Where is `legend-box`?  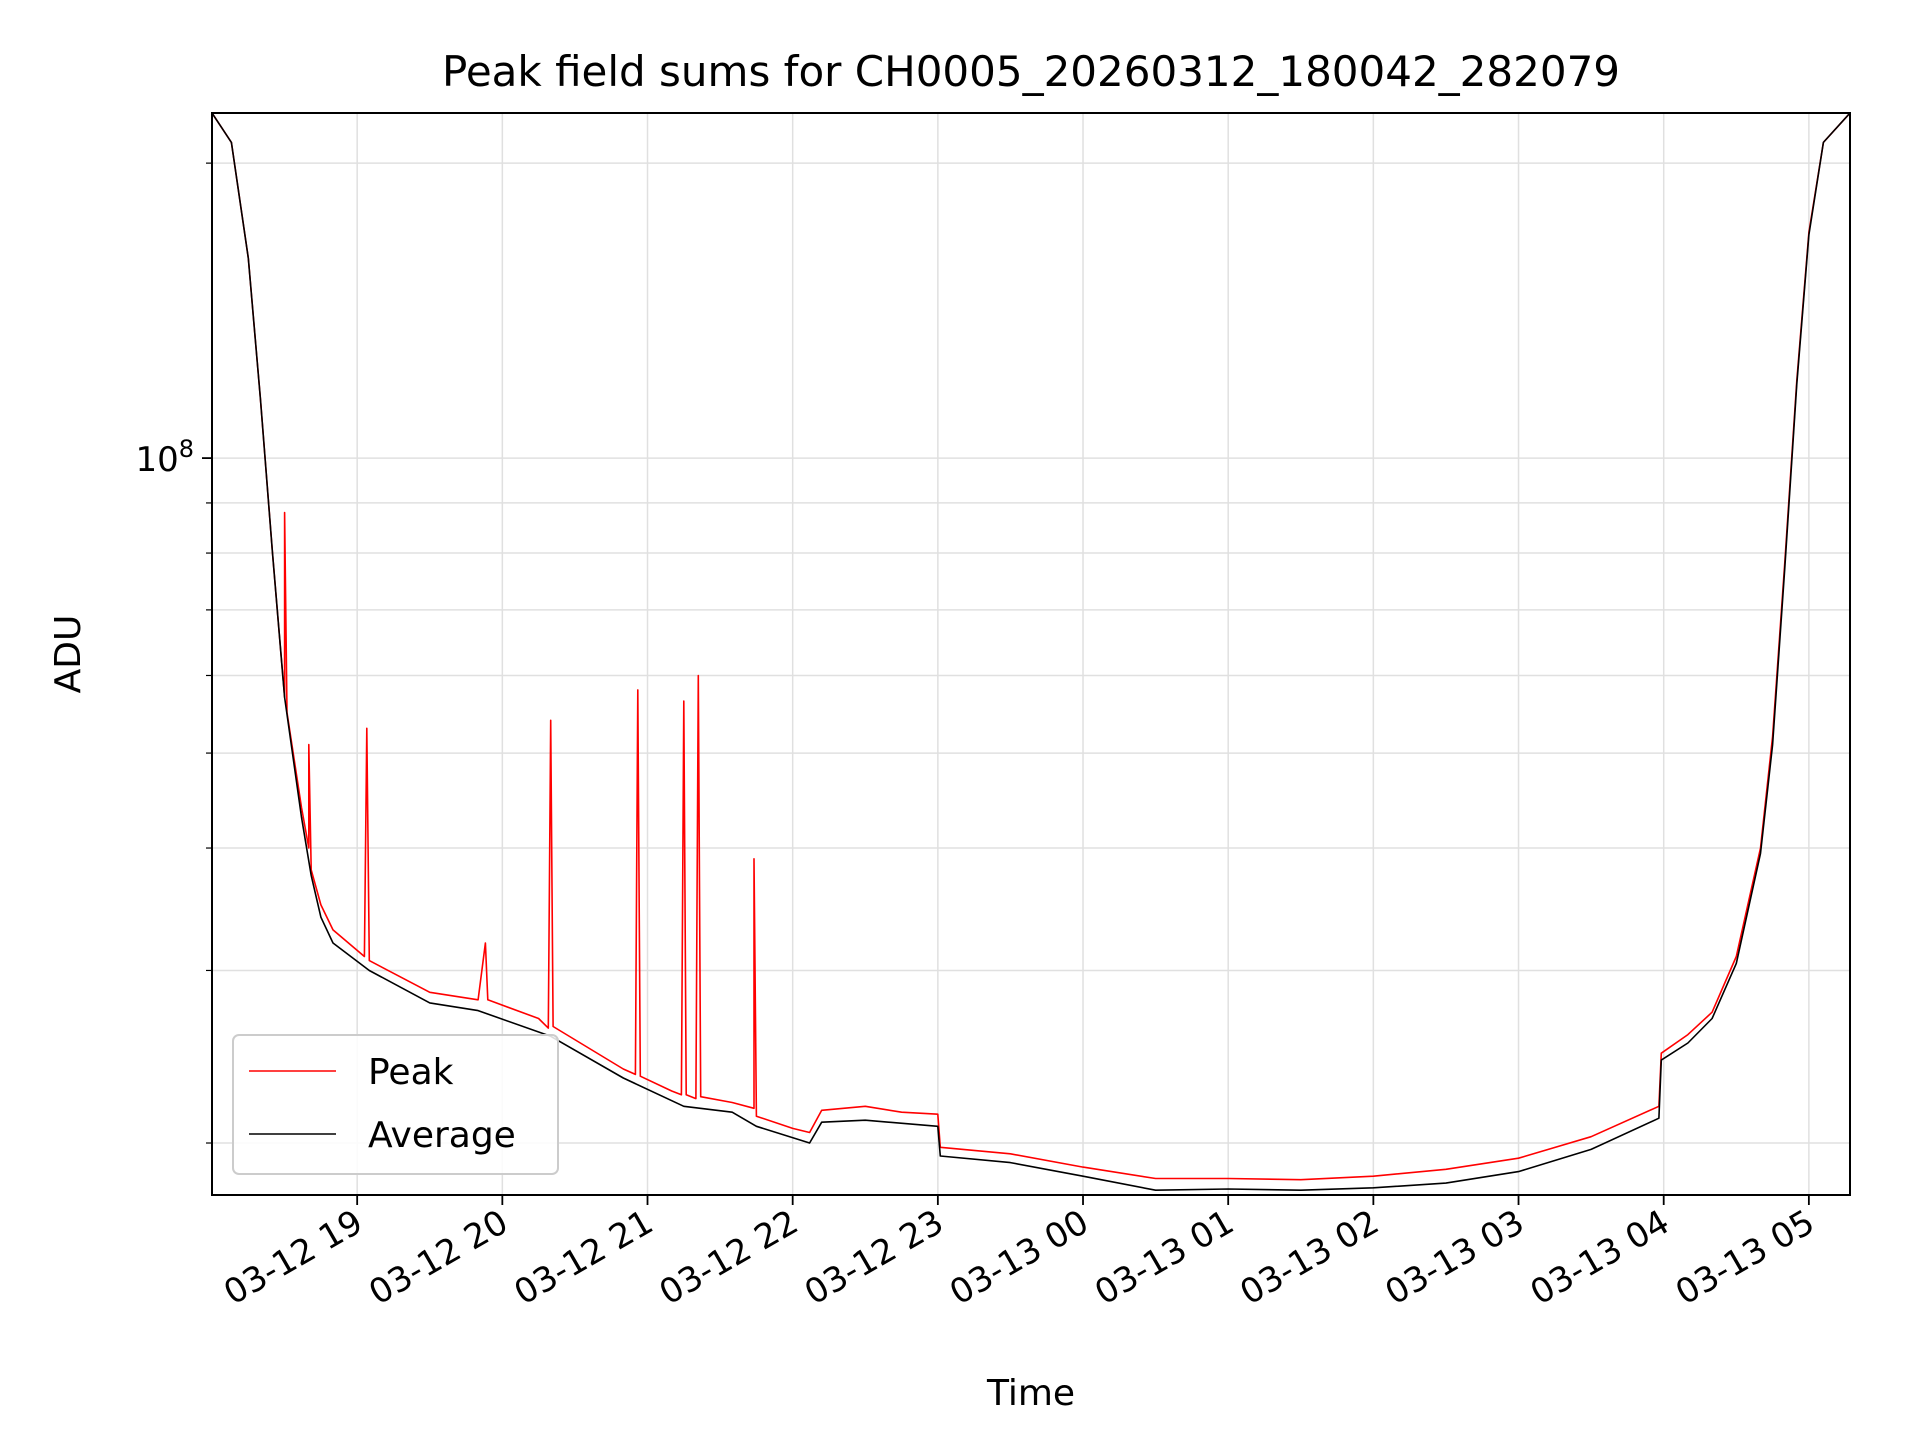 legend-box is located at coordinates (395, 1104).